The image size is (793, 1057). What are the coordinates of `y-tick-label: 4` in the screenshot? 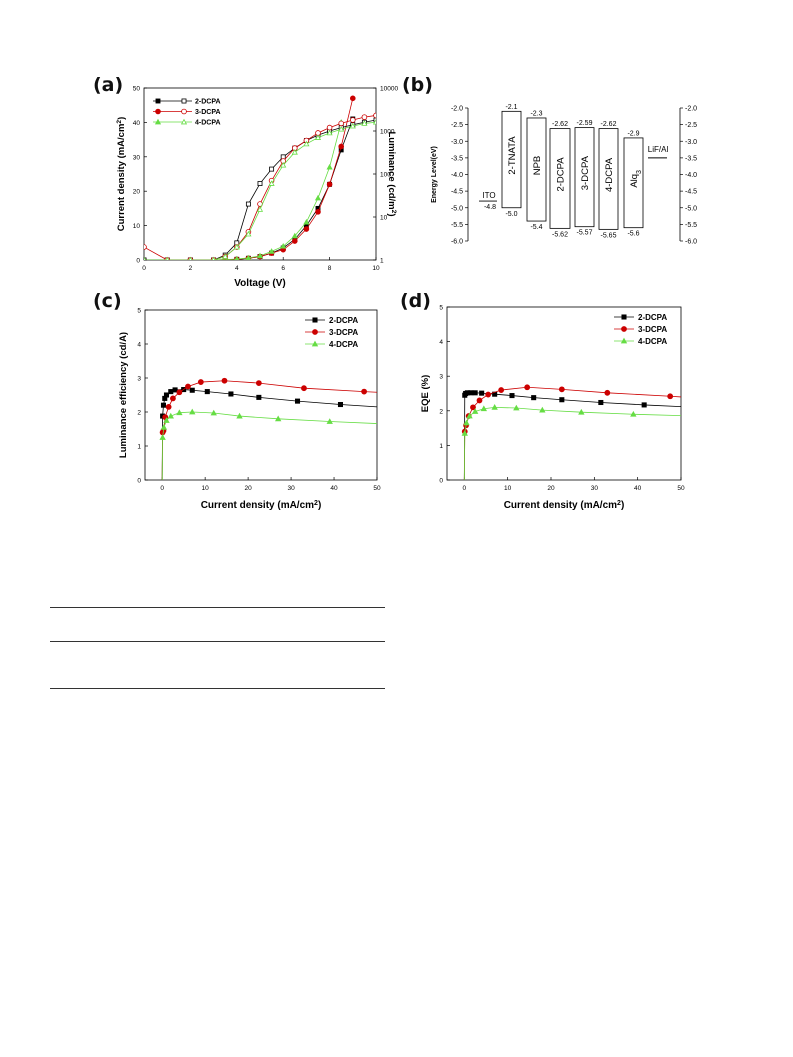 It's located at (139, 345).